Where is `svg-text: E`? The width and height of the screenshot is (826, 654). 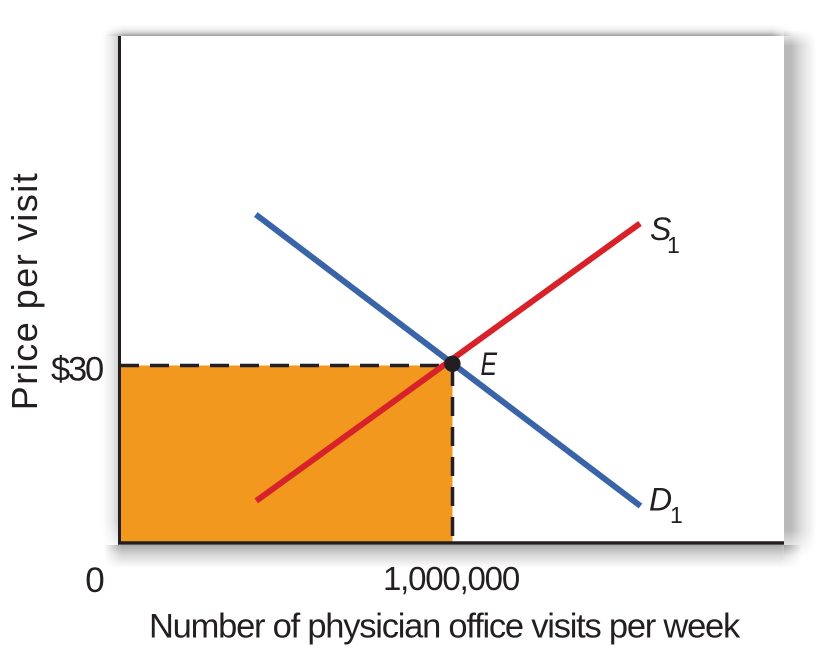
svg-text: E is located at coordinates (489, 364).